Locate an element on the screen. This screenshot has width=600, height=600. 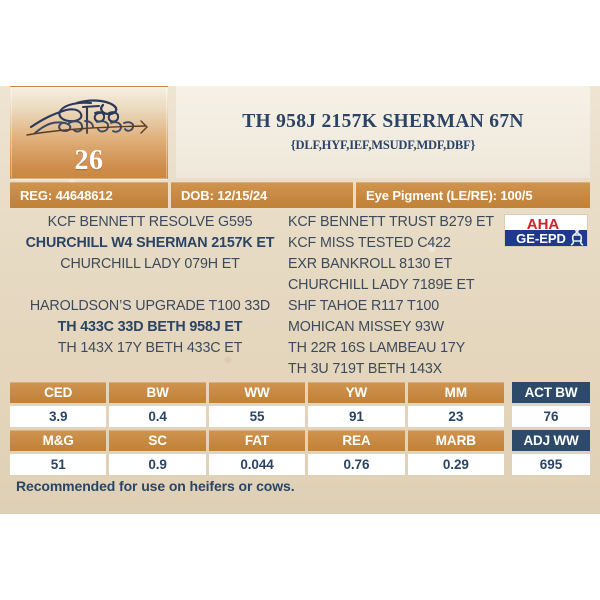
epd-side-value-cell: 76 is located at coordinates (551, 416).